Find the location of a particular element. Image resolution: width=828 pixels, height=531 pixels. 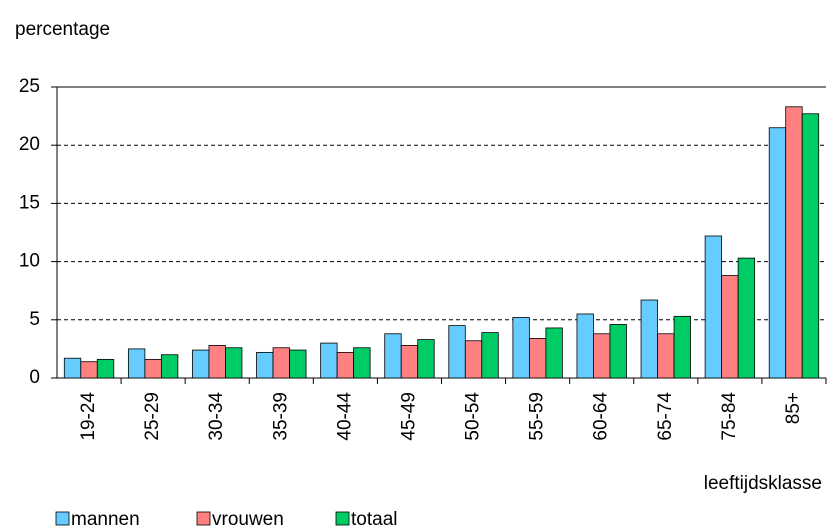

x-tick-label: 30-34 is located at coordinates (216, 416).